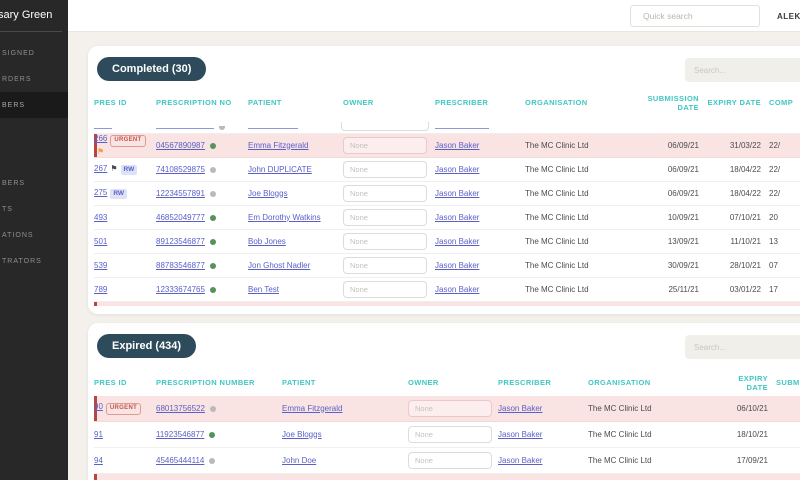  Describe the element at coordinates (18, 53) in the screenshot. I see `sidebar-item: SIGNED` at that location.